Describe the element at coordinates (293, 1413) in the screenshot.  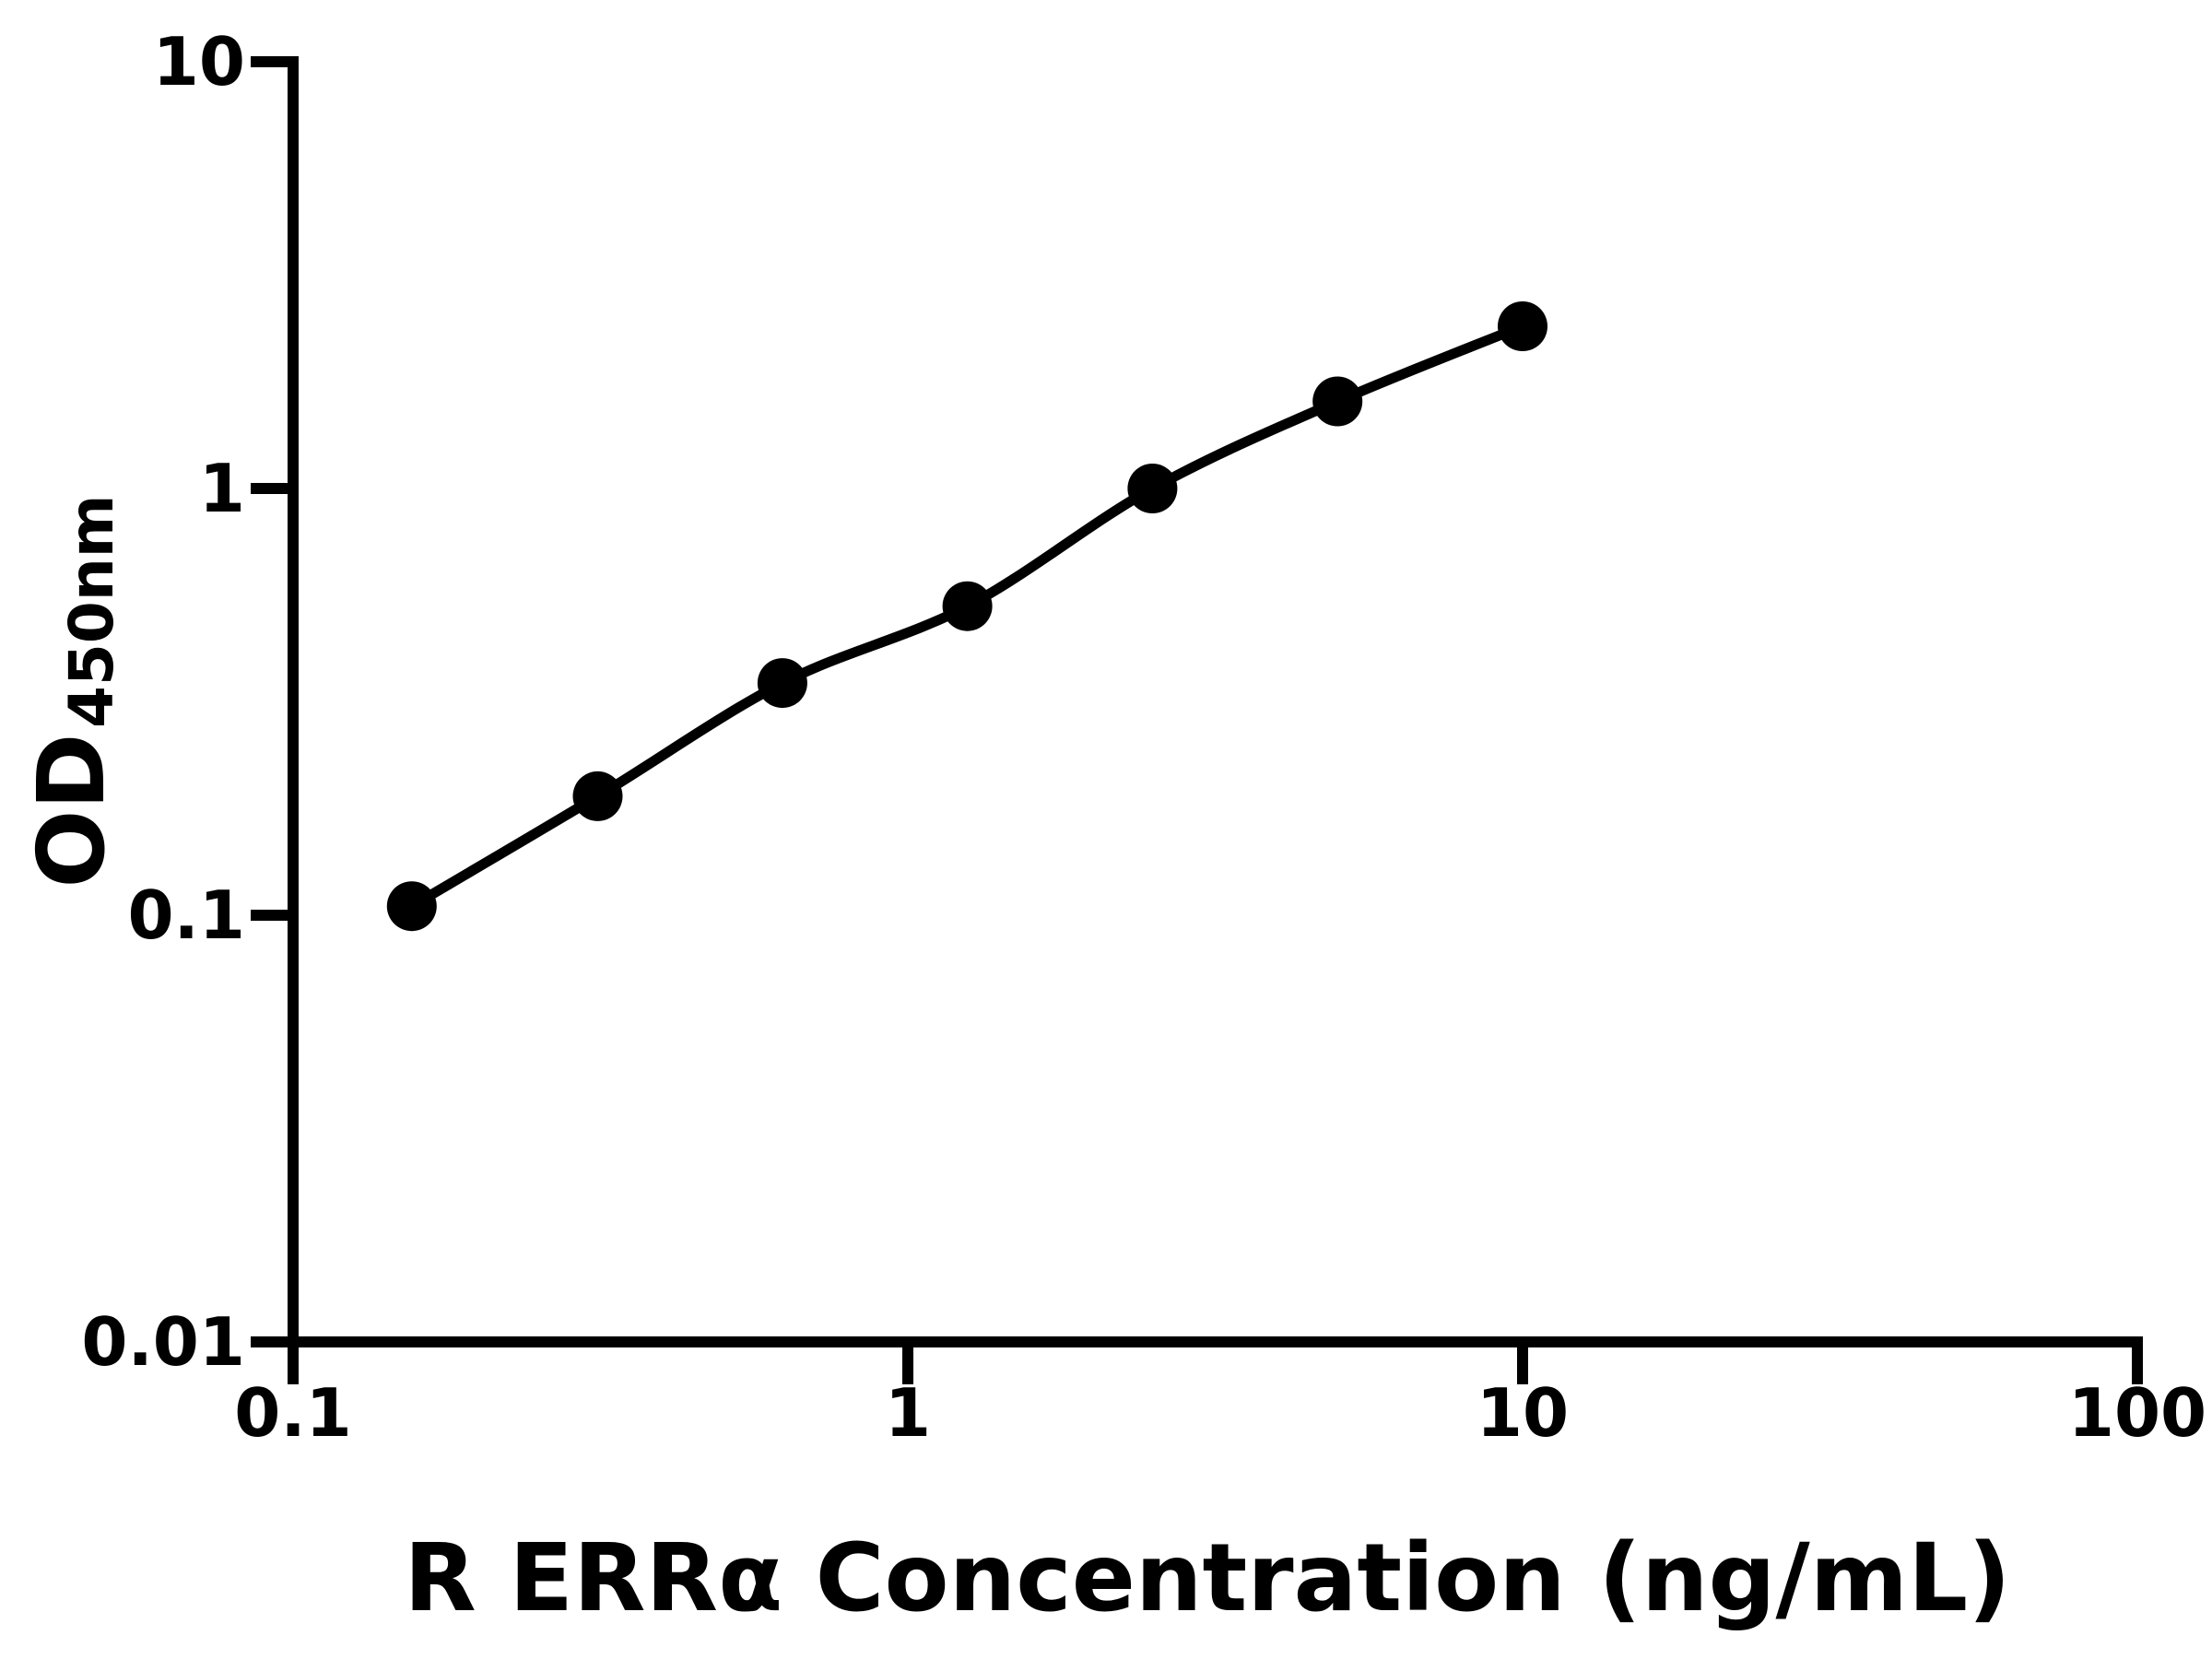
I see `x-tick-label: 0.1` at that location.